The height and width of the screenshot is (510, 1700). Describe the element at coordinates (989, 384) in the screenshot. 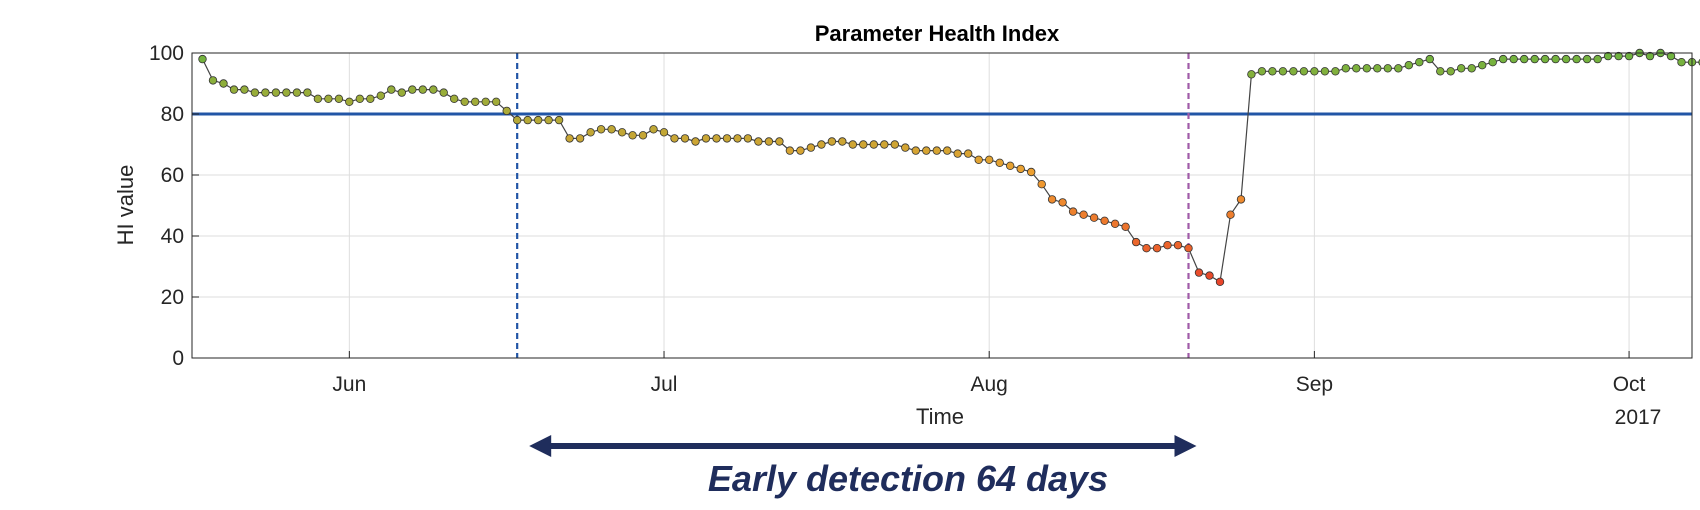

I see `x-tick-label: Aug` at that location.